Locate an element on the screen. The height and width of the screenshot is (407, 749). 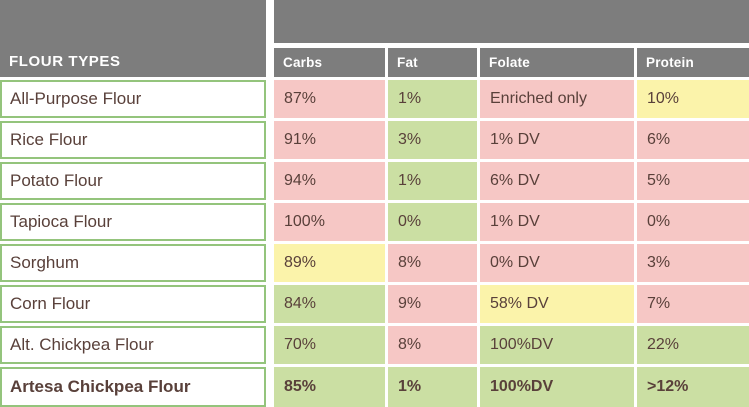
flour-name-cell: All-Purpose Flour is located at coordinates (133, 99).